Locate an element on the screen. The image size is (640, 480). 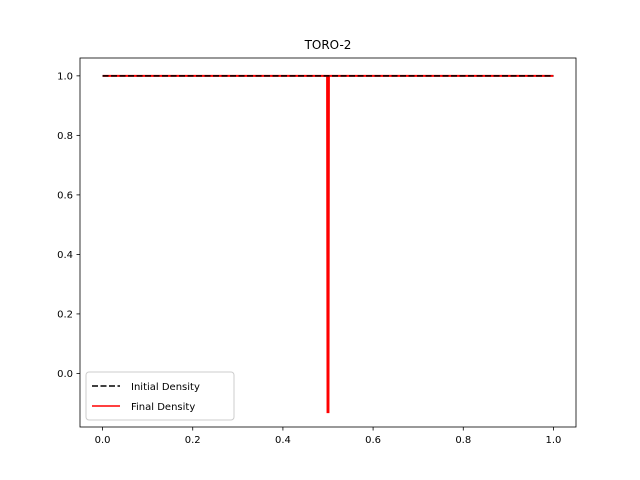
legend-label: Final Density is located at coordinates (163, 407).